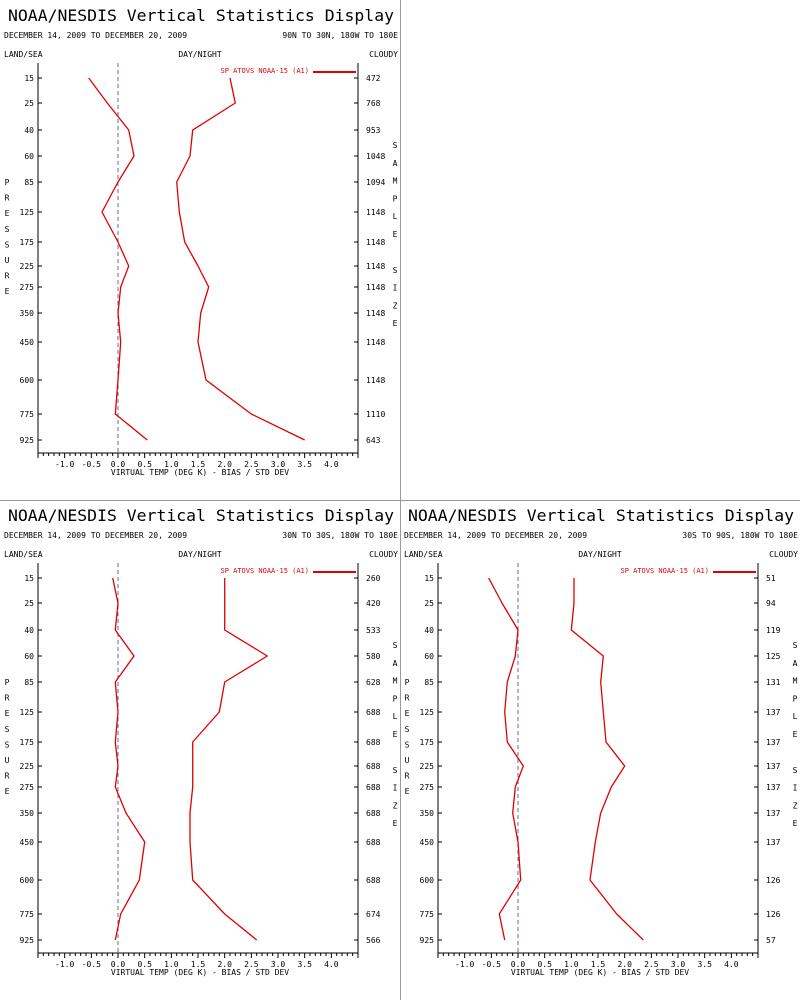 The height and width of the screenshot is (1004, 800). I want to click on region-label: 30N TO 30S, 180W TO 180E, so click(340, 535).